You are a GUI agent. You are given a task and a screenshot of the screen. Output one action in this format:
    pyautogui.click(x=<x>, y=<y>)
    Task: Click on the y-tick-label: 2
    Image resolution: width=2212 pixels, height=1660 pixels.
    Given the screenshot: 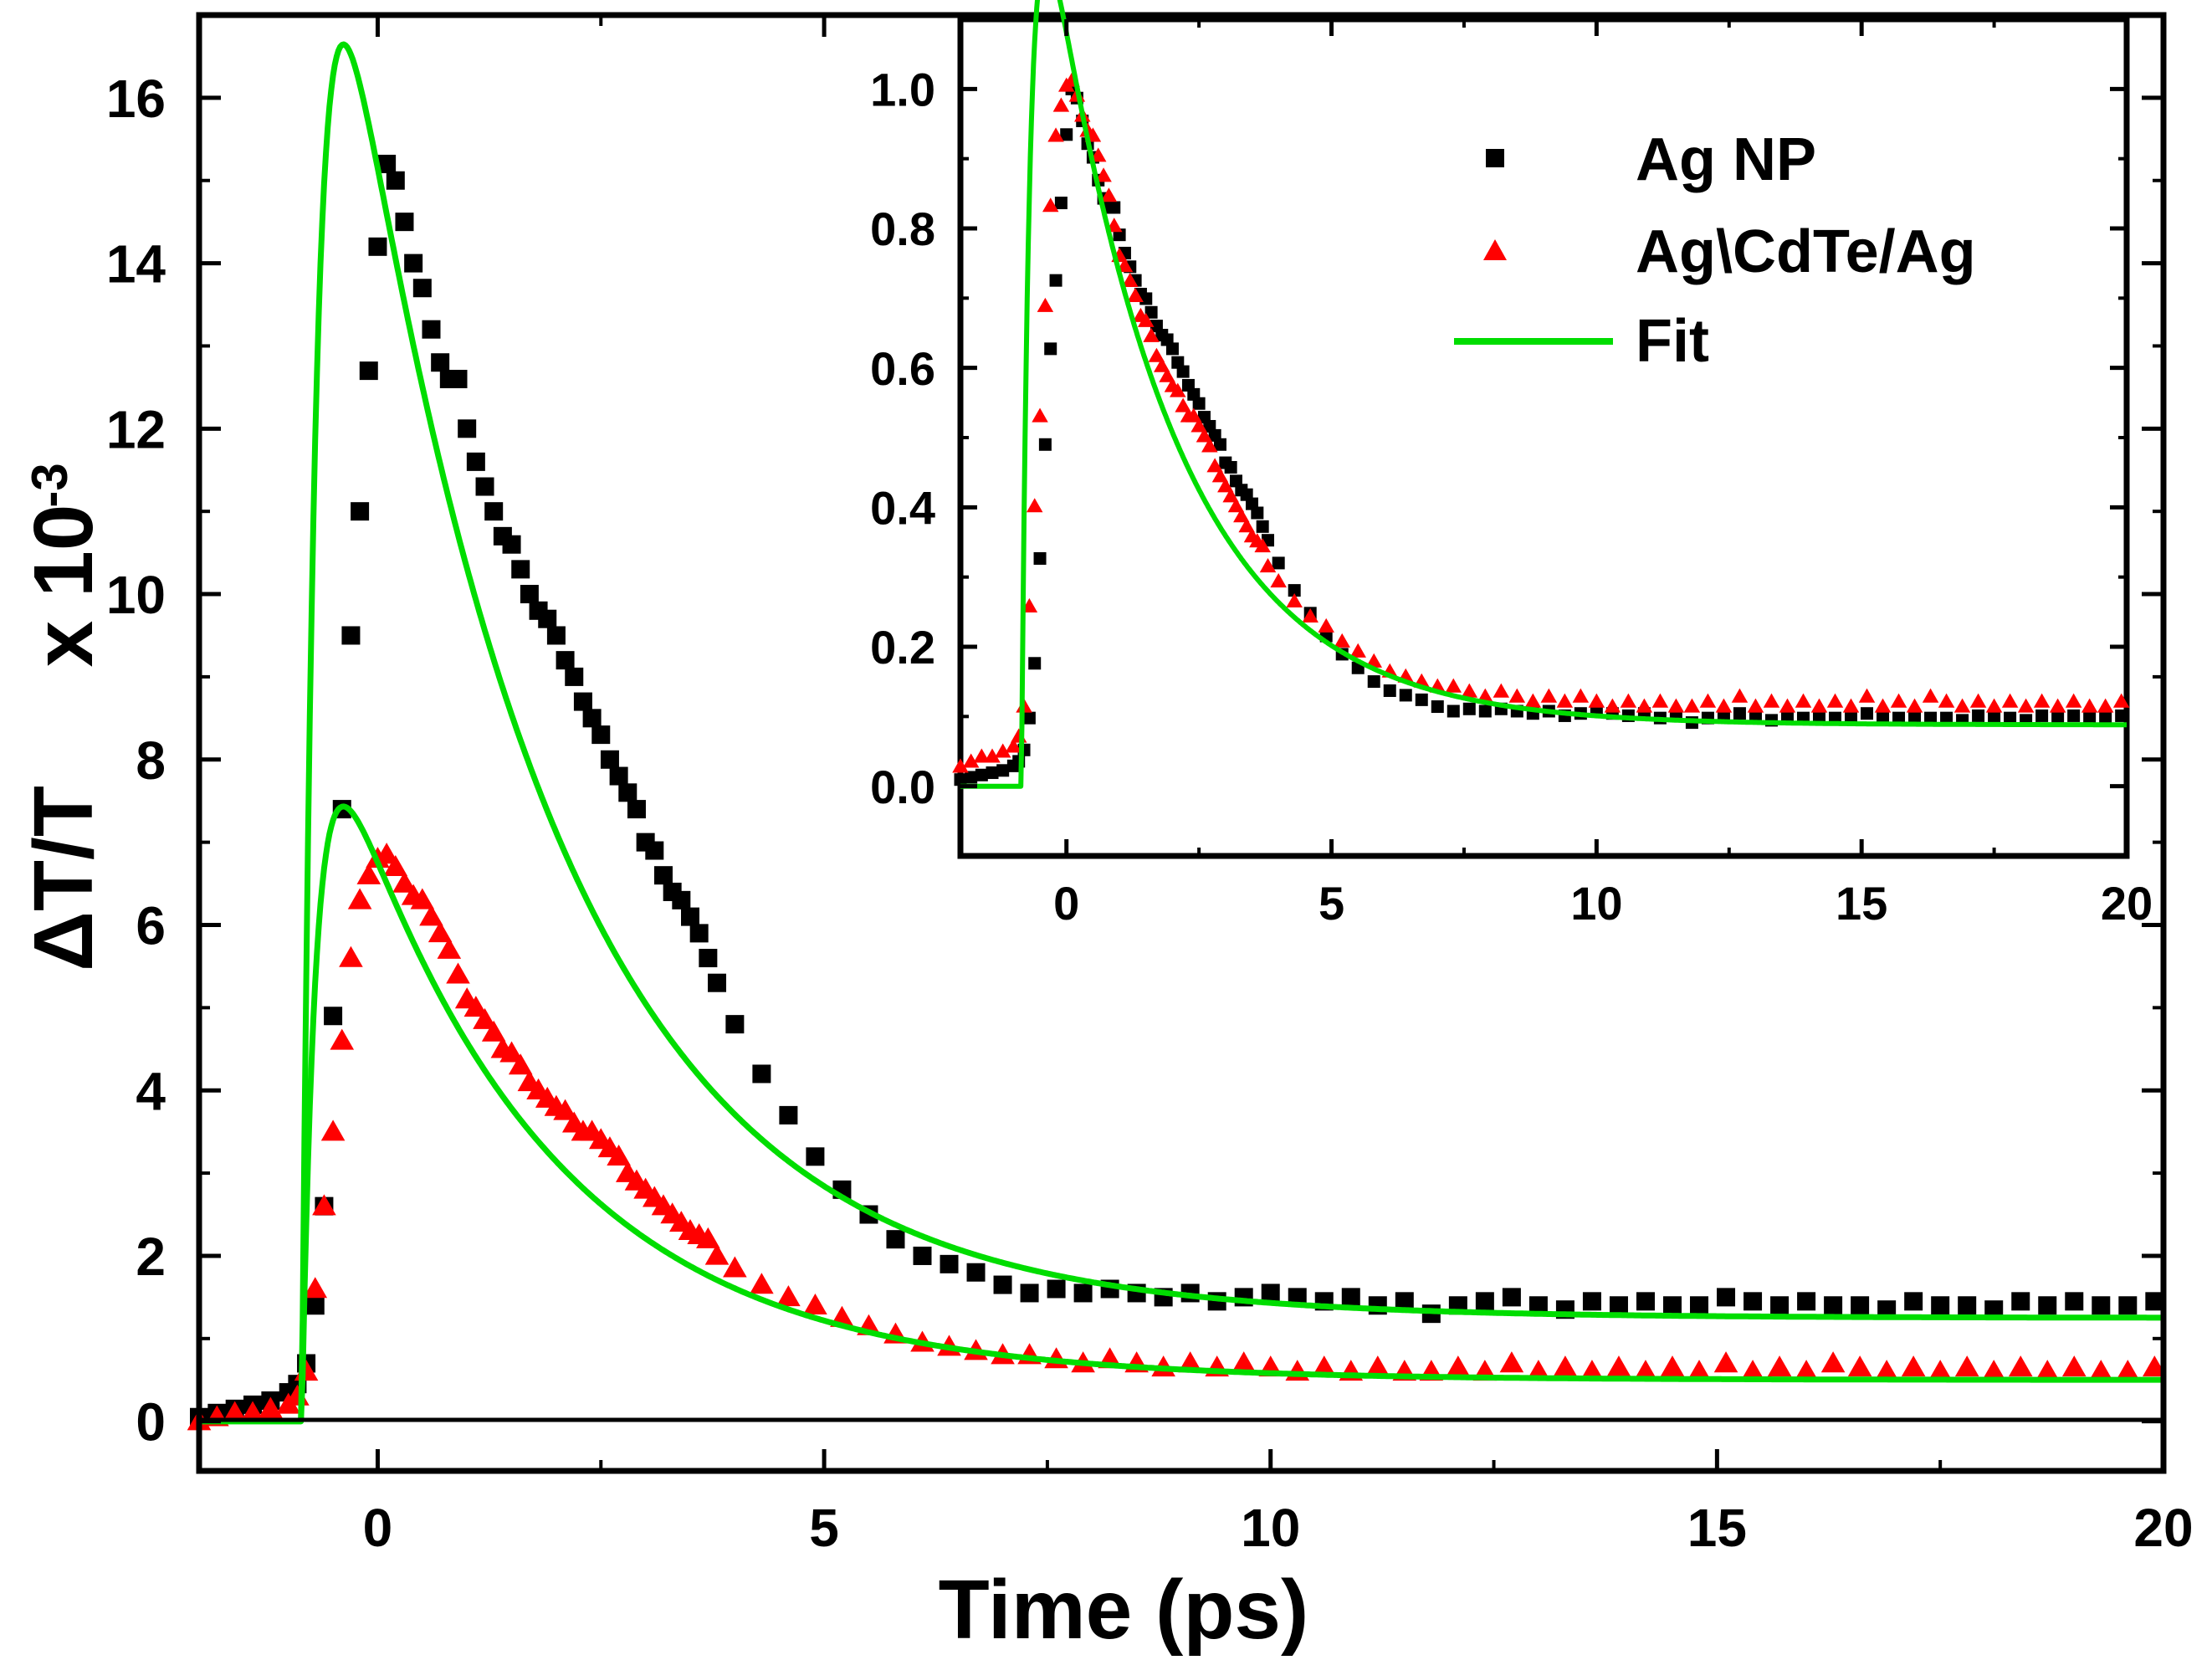 What is the action you would take?
    pyautogui.click(x=151, y=1257)
    